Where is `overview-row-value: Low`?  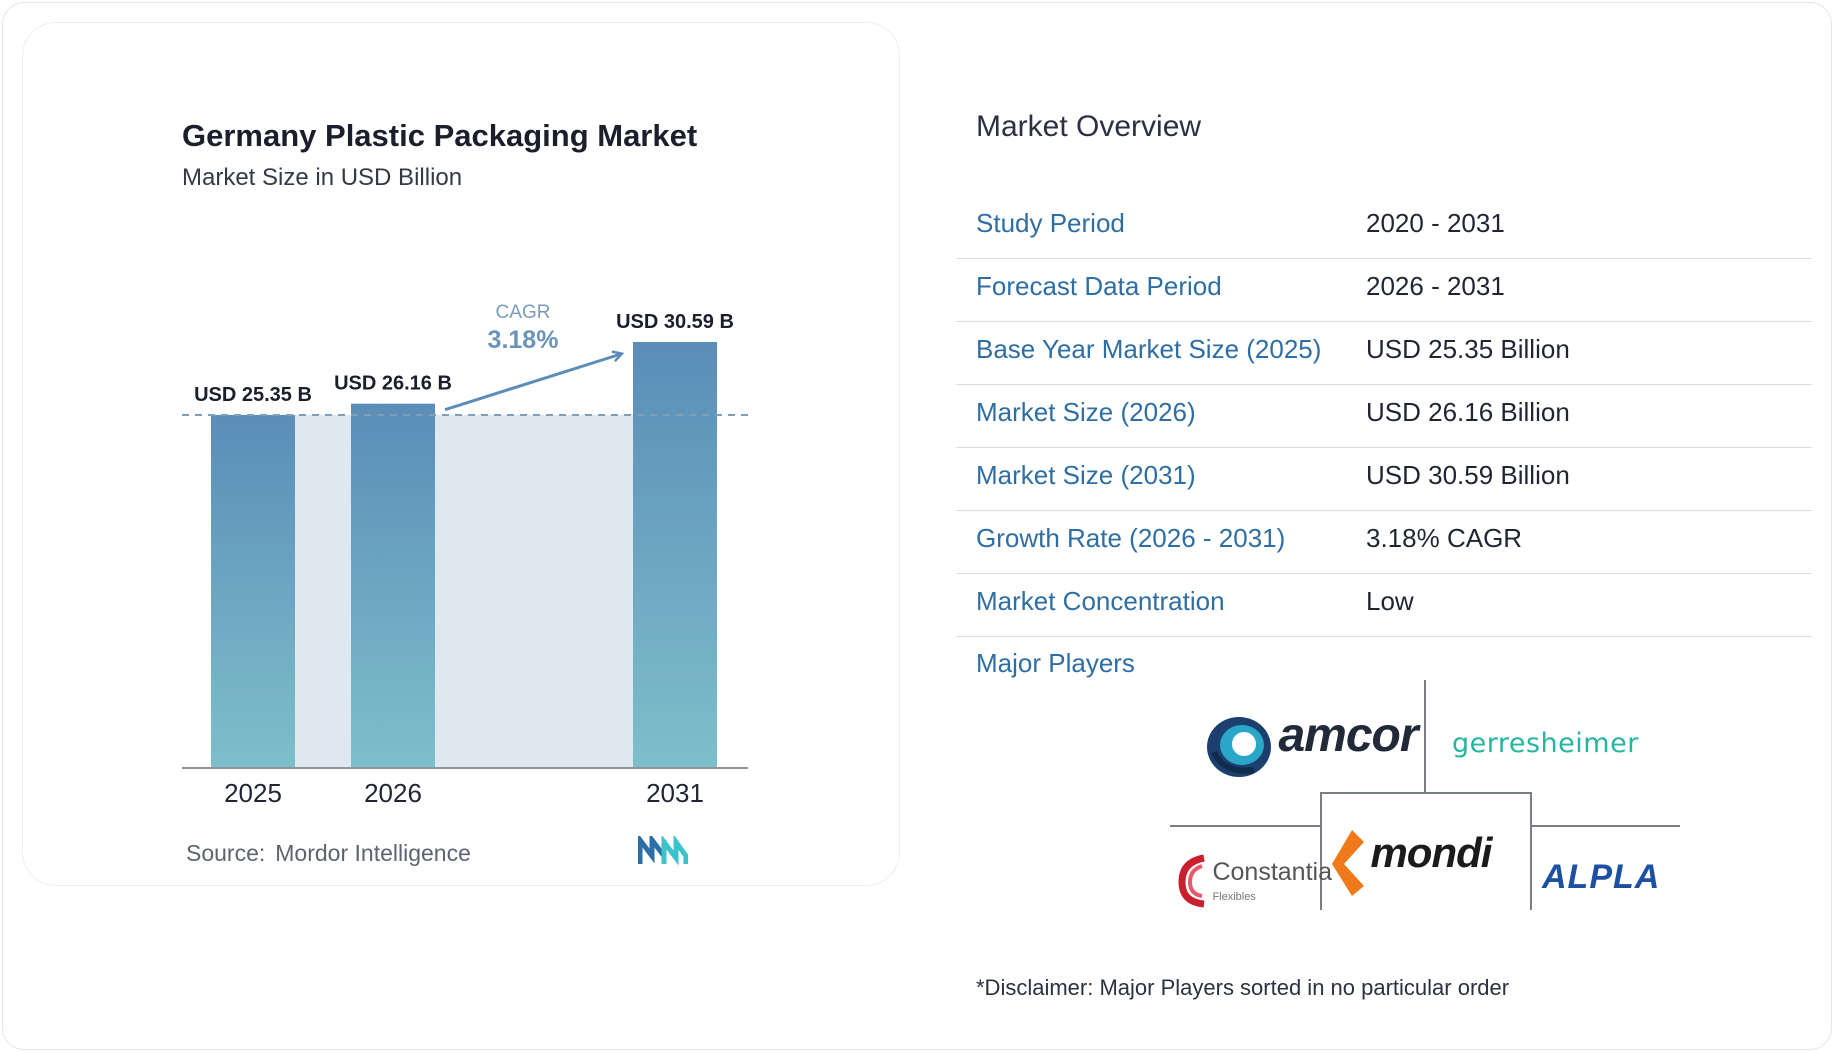 overview-row-value: Low is located at coordinates (1390, 601).